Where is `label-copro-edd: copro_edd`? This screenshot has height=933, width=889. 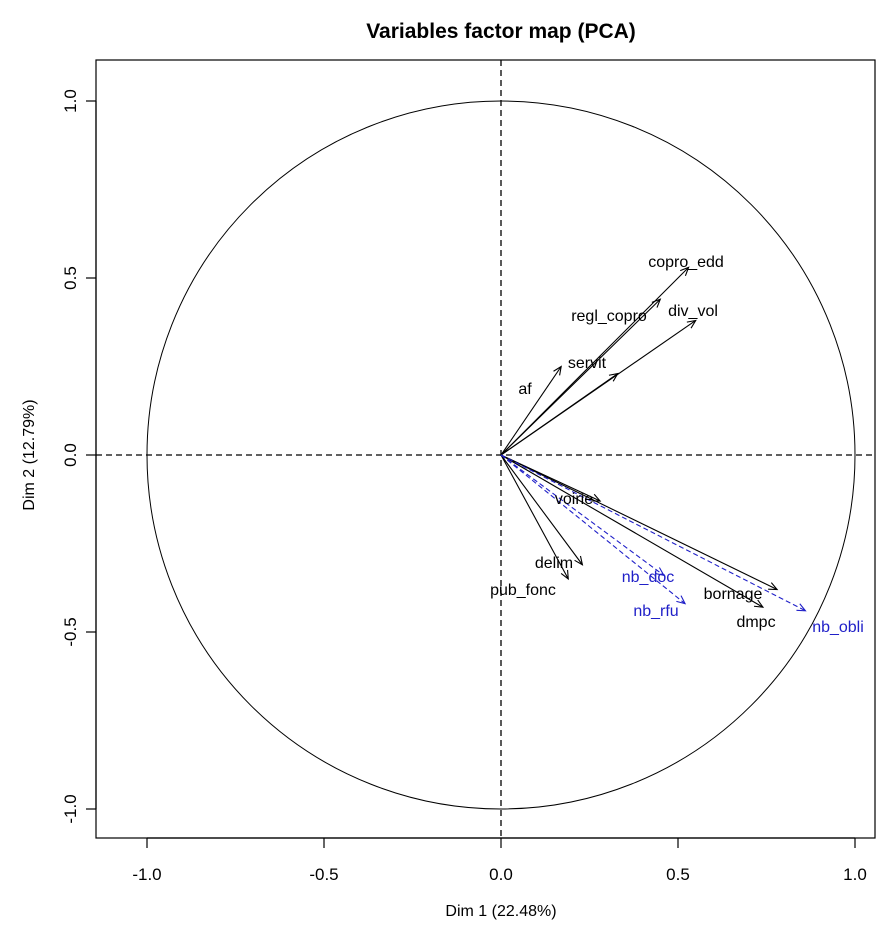
label-copro-edd: copro_edd is located at coordinates (686, 262).